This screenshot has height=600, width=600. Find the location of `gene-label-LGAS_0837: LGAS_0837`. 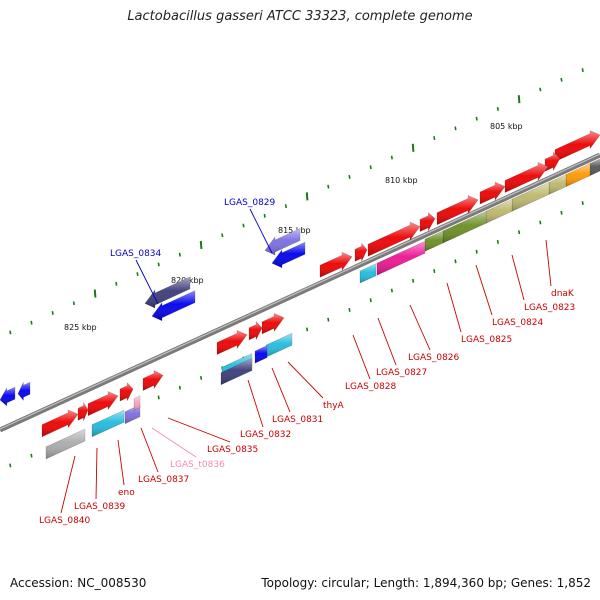

gene-label-LGAS_0837: LGAS_0837 is located at coordinates (163, 480).